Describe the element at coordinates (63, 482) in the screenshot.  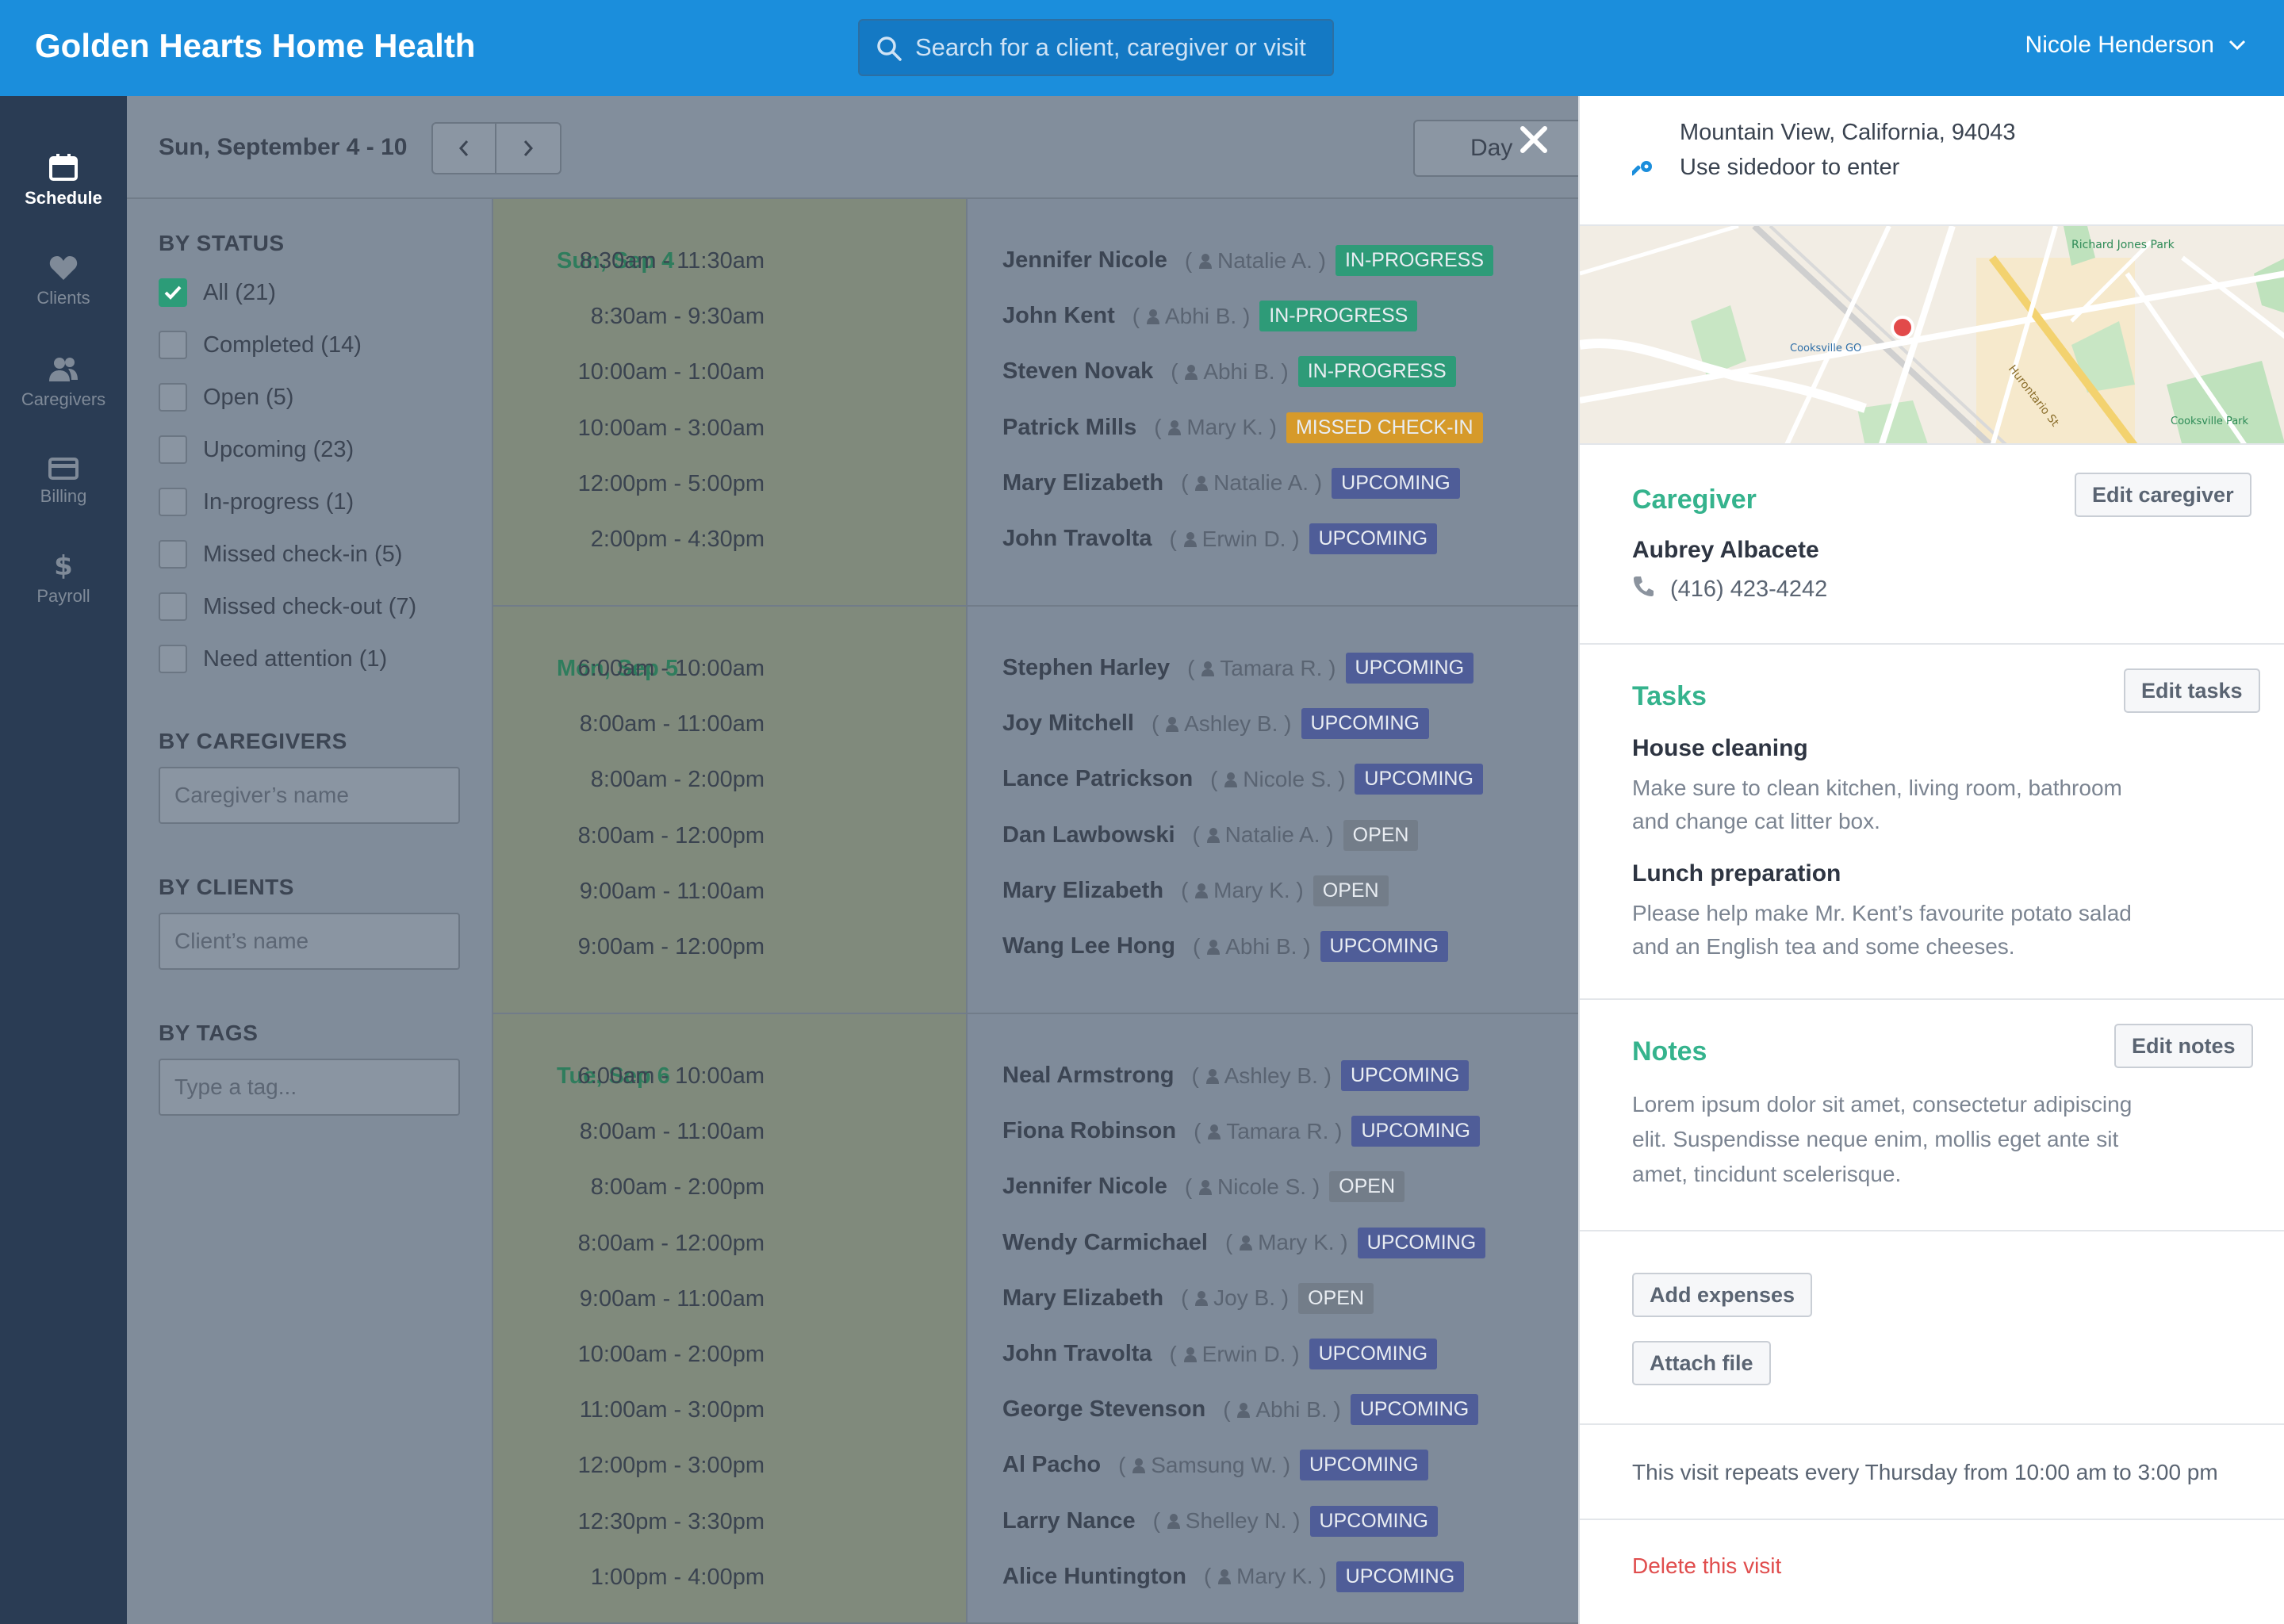
I see `nav-item-billing: Billing` at that location.